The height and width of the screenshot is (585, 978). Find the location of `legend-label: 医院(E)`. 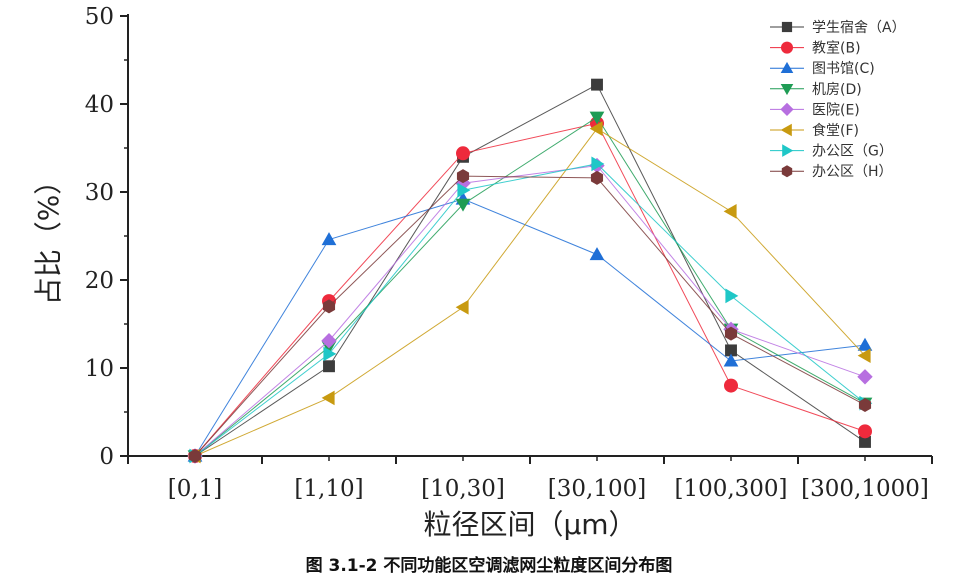

legend-label: 医院(E) is located at coordinates (836, 110).